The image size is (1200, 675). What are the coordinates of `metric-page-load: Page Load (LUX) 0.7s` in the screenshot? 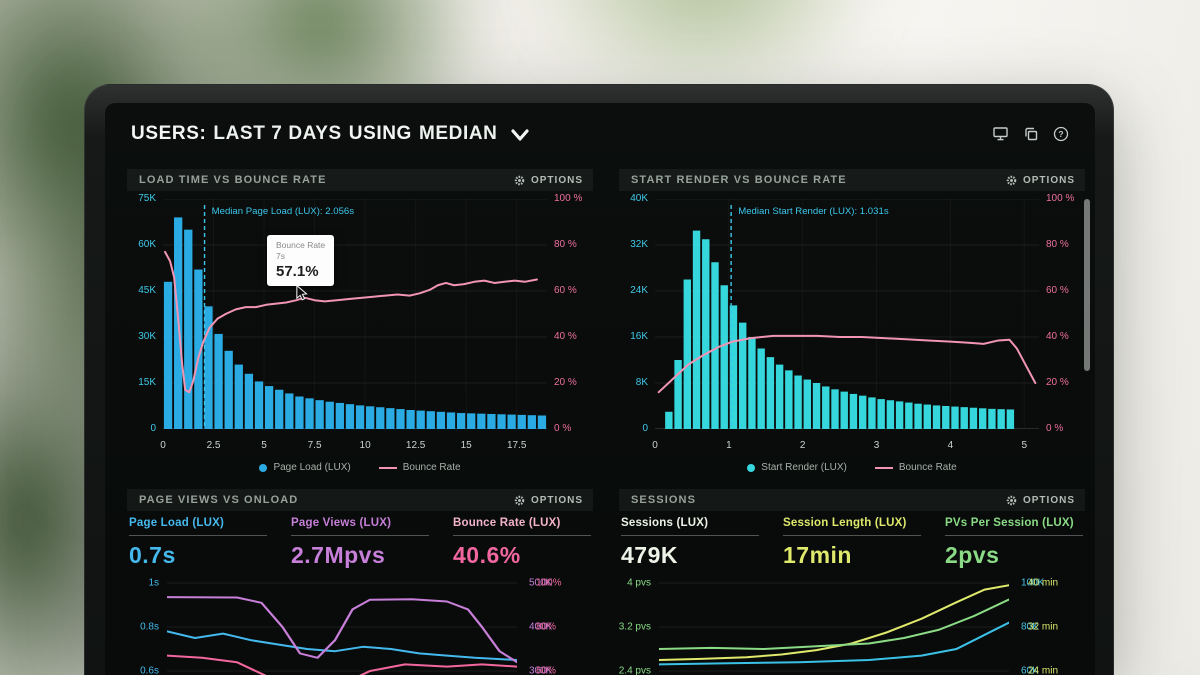 It's located at (198, 543).